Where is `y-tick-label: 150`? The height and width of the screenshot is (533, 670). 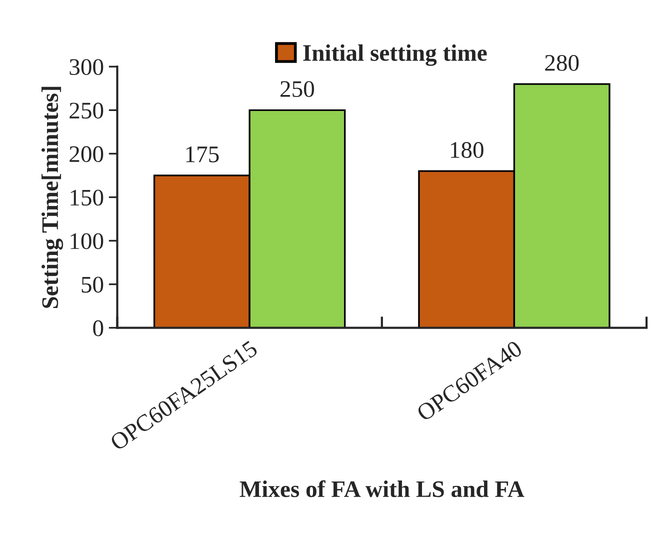
y-tick-label: 150 is located at coordinates (87, 198).